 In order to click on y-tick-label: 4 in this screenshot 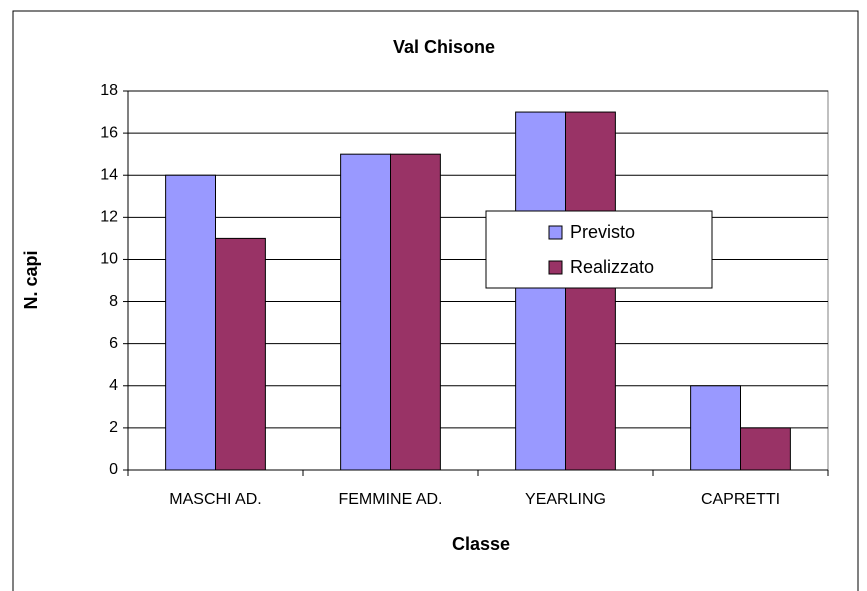, I will do `click(113, 385)`.